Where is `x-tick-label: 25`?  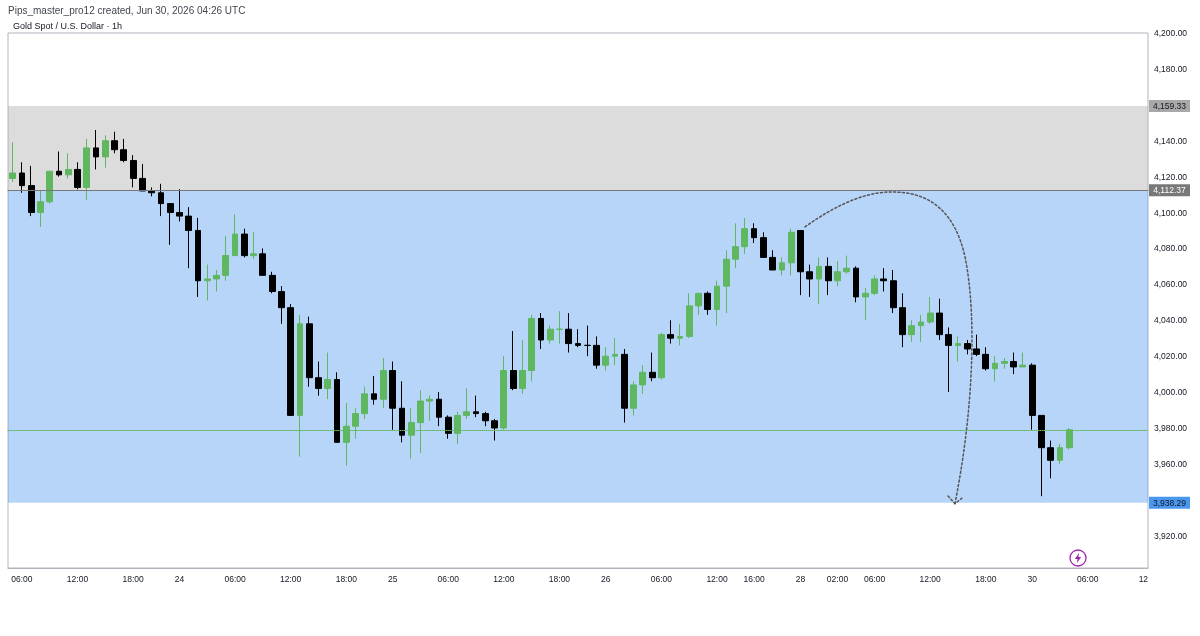 x-tick-label: 25 is located at coordinates (392, 578).